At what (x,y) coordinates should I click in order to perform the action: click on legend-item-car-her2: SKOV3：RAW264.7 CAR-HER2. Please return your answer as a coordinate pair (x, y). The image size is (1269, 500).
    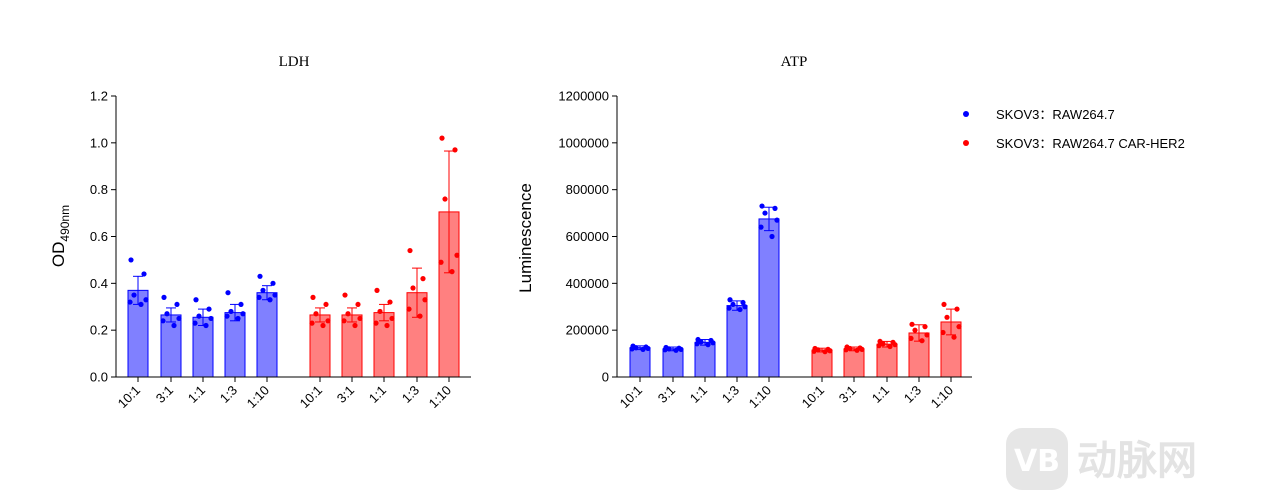
    Looking at the image, I should click on (1074, 143).